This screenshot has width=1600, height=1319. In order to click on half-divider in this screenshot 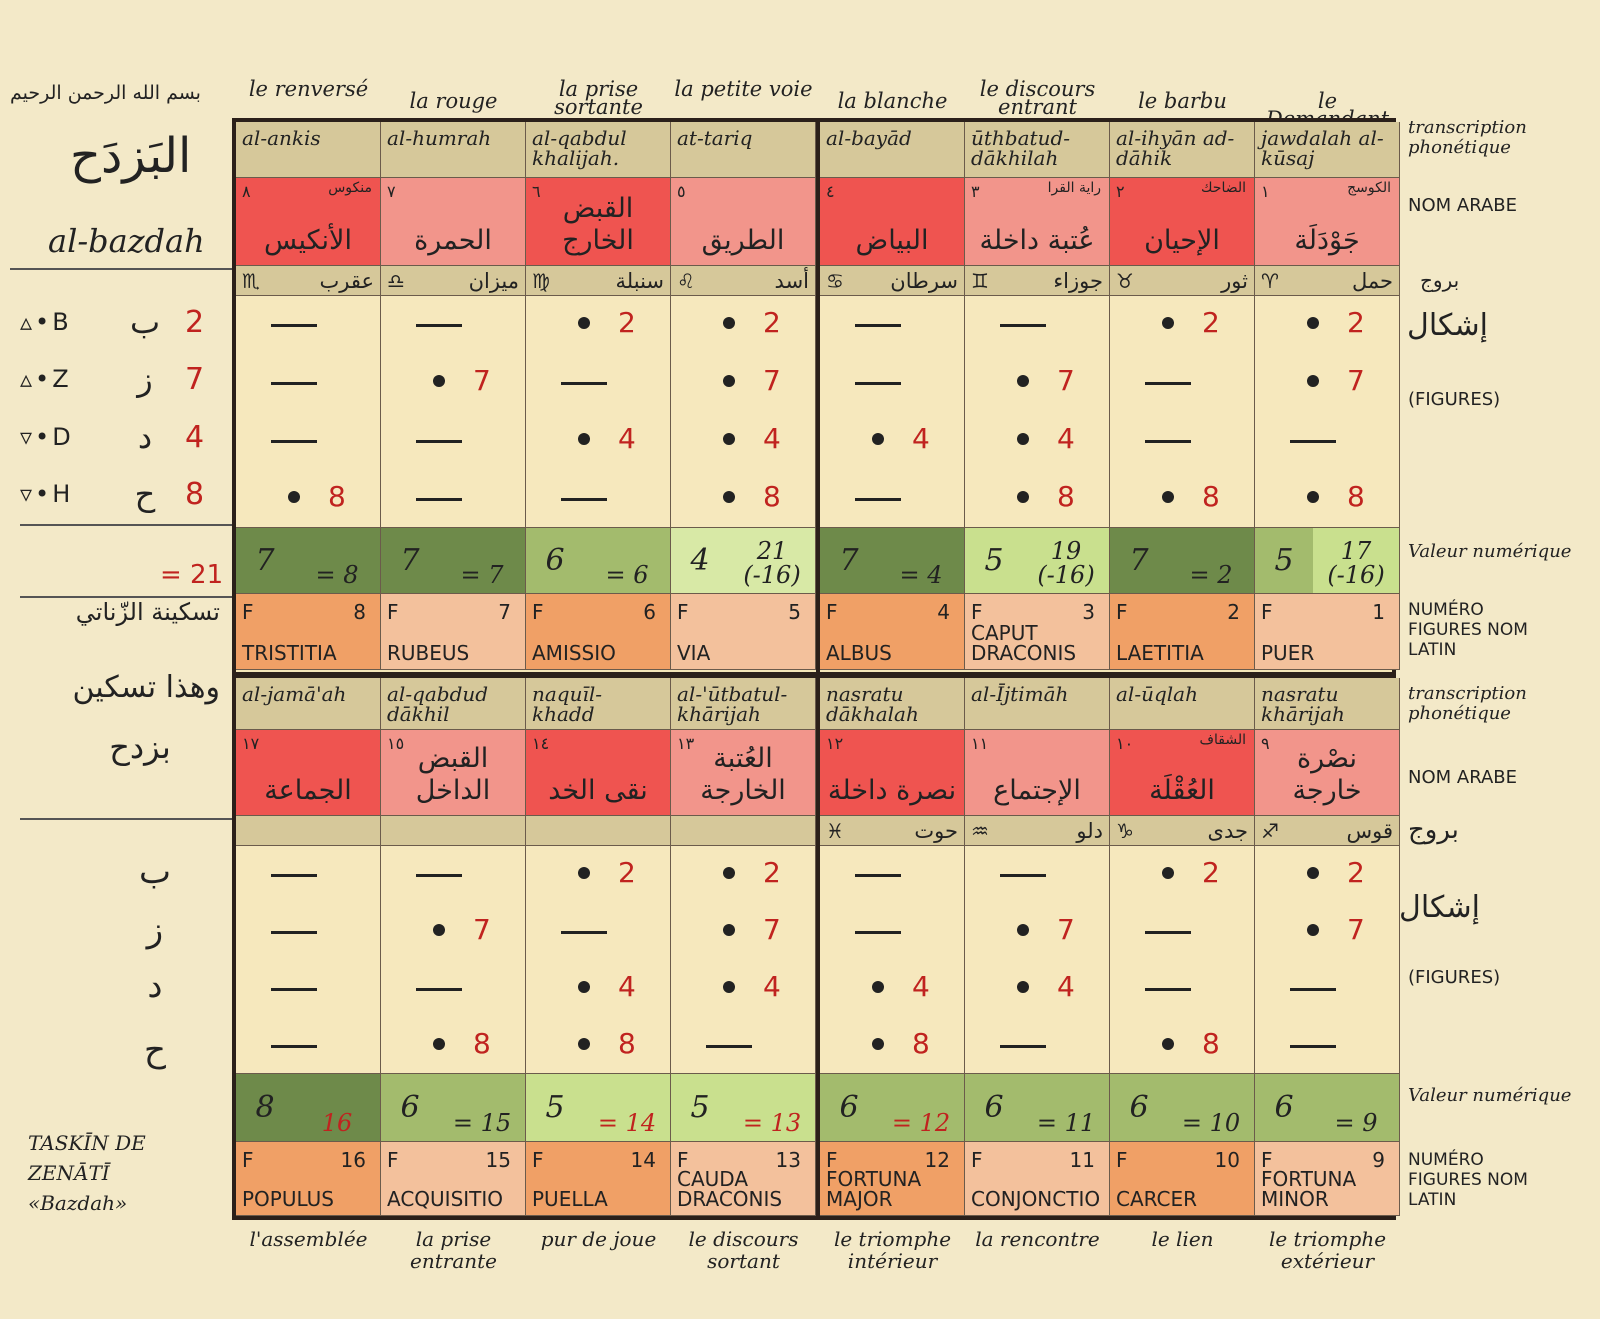, I will do `click(814, 675)`.